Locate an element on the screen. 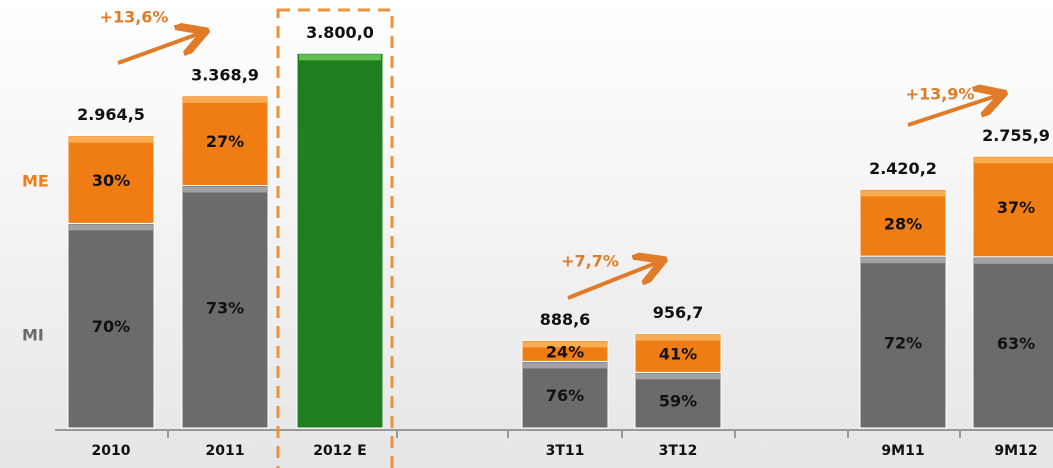  segment-label: 59% is located at coordinates (678, 401).